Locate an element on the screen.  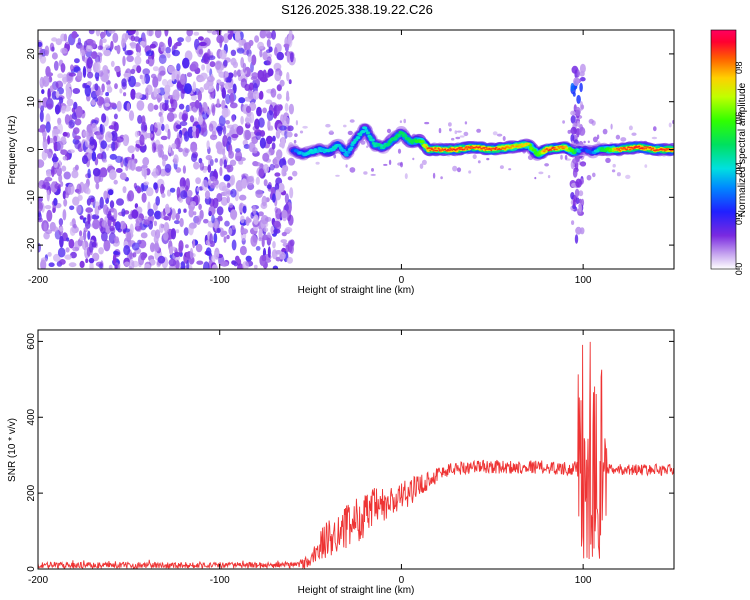
x-tick-label: -200 is located at coordinates (38, 280).